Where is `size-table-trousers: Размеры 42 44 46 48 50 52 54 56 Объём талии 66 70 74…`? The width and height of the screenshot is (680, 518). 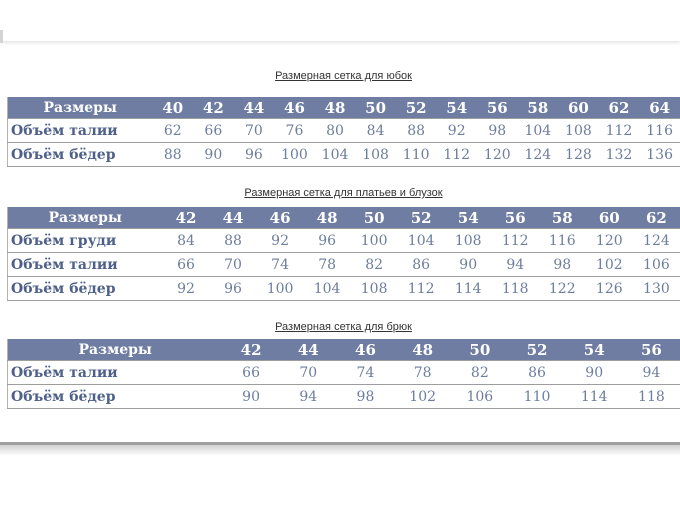 size-table-trousers: Размеры 42 44 46 48 50 52 54 56 Объём талии 66 70 74… is located at coordinates (343, 374).